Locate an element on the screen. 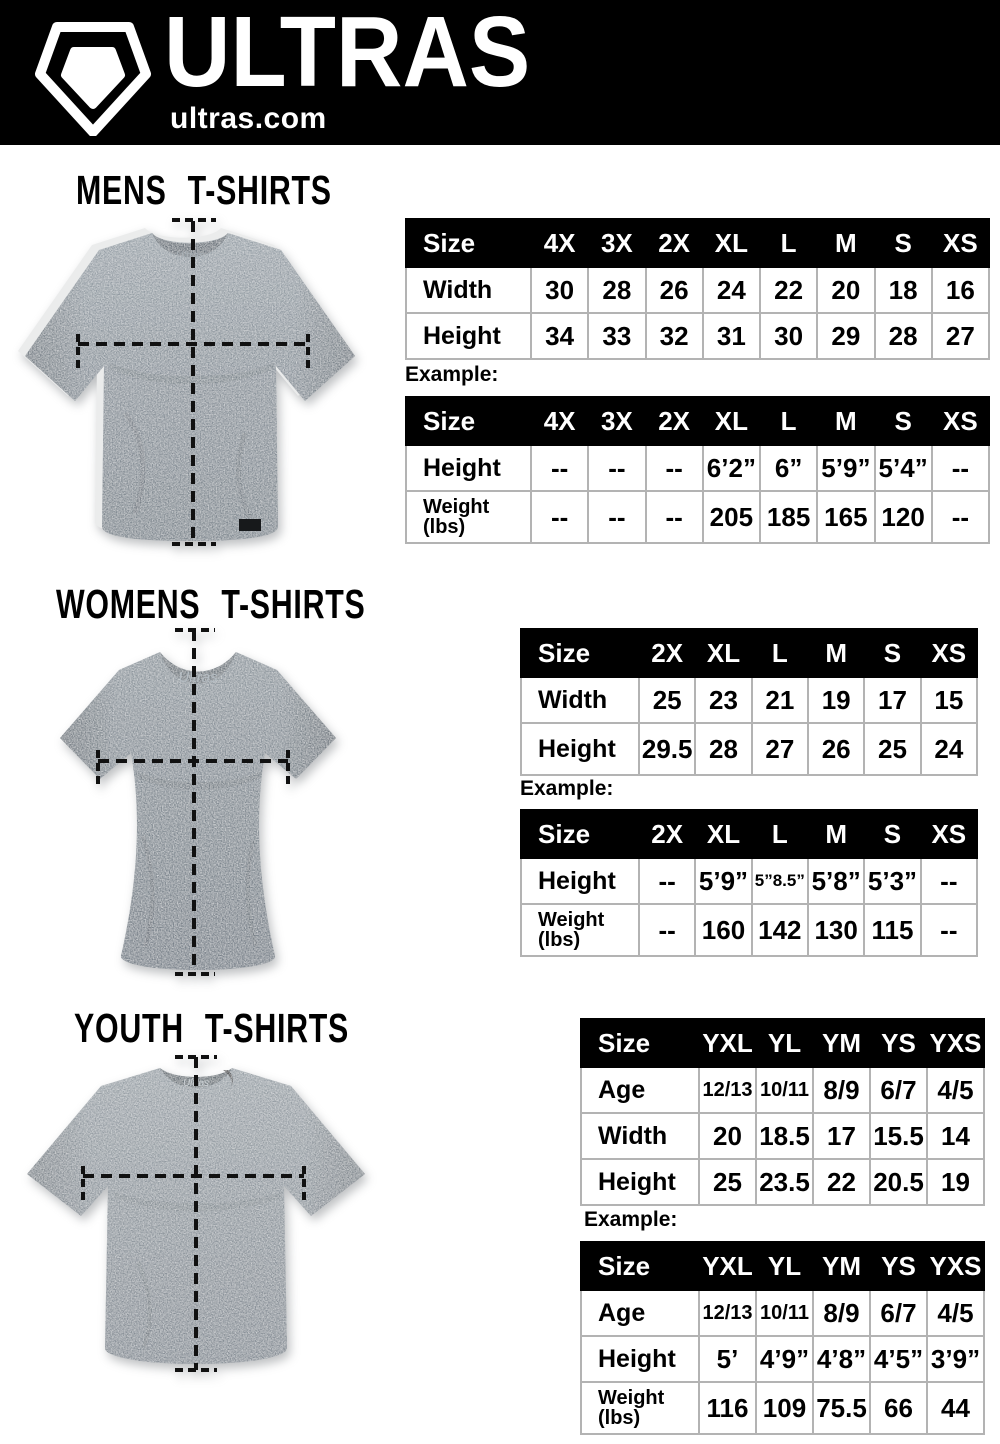 Image resolution: width=1000 pixels, height=1444 pixels. youth-example-label: Example: is located at coordinates (631, 1219).